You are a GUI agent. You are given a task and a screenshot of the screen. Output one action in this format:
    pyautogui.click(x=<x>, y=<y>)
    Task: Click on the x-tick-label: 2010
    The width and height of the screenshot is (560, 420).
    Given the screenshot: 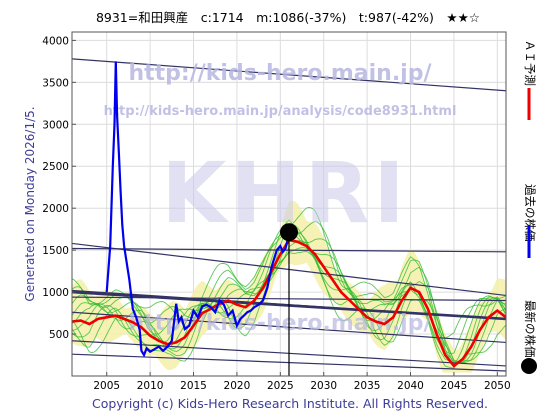 What is the action you would take?
    pyautogui.click(x=150, y=386)
    